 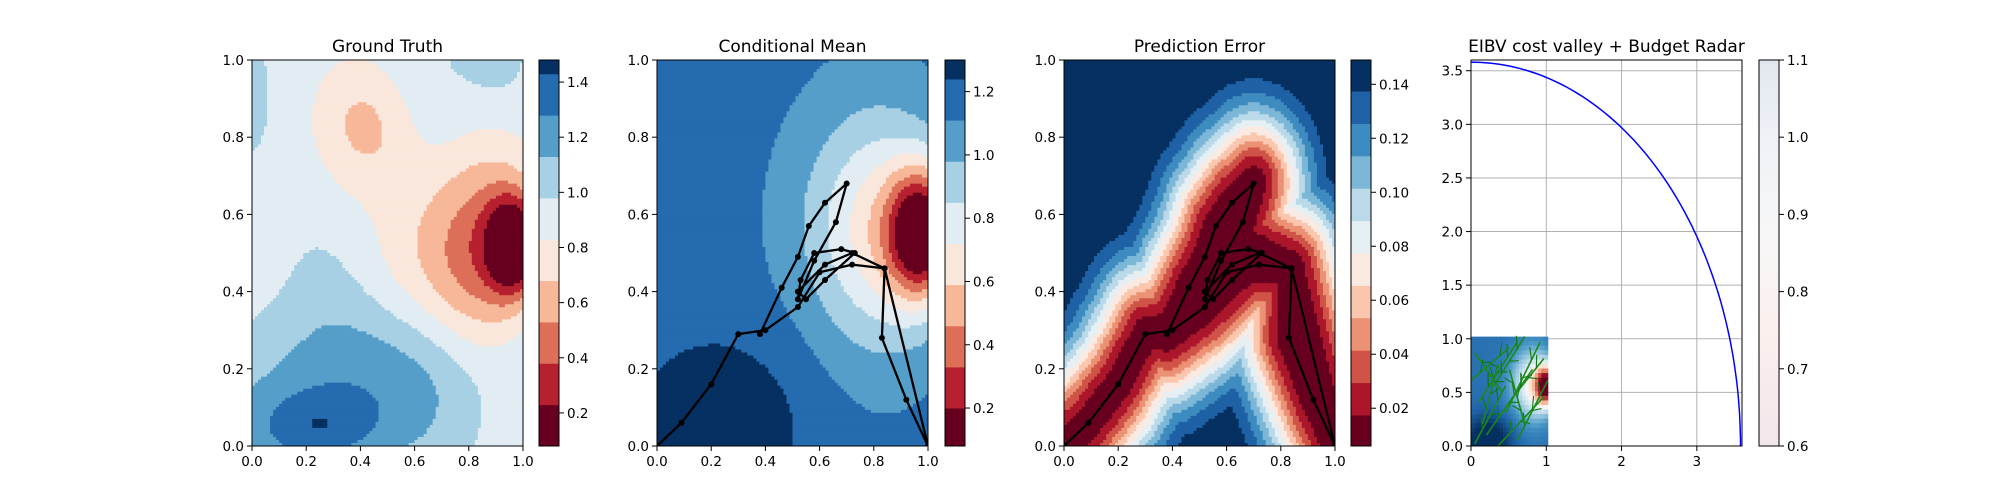 What do you see at coordinates (1606, 253) in the screenshot?
I see `budget-arc-line` at bounding box center [1606, 253].